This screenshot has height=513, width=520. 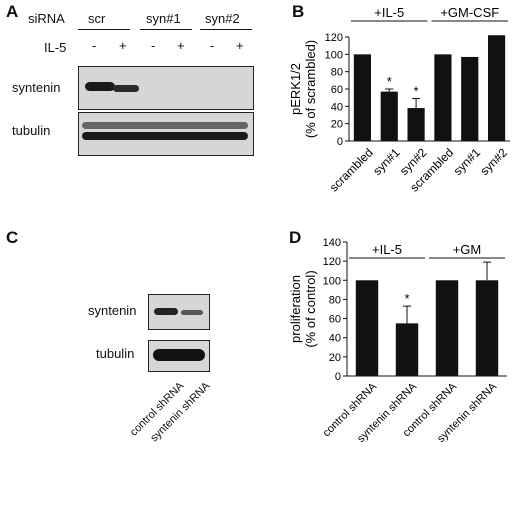 I want to click on group-underline-syn1, so click(x=166, y=29).